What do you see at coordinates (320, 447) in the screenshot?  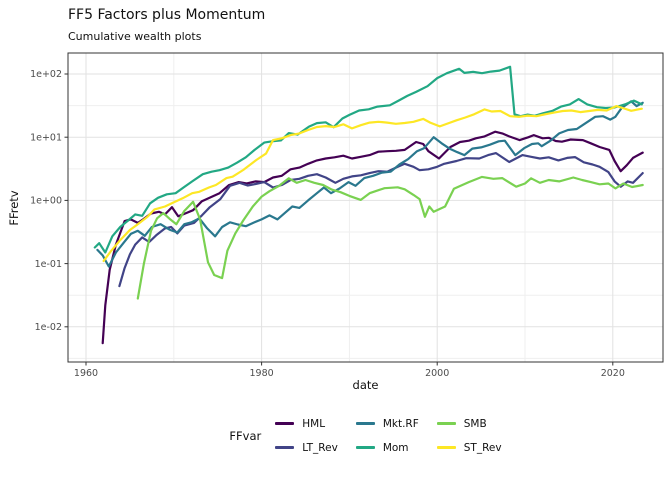 I see `legend-label: LT_Rev` at bounding box center [320, 447].